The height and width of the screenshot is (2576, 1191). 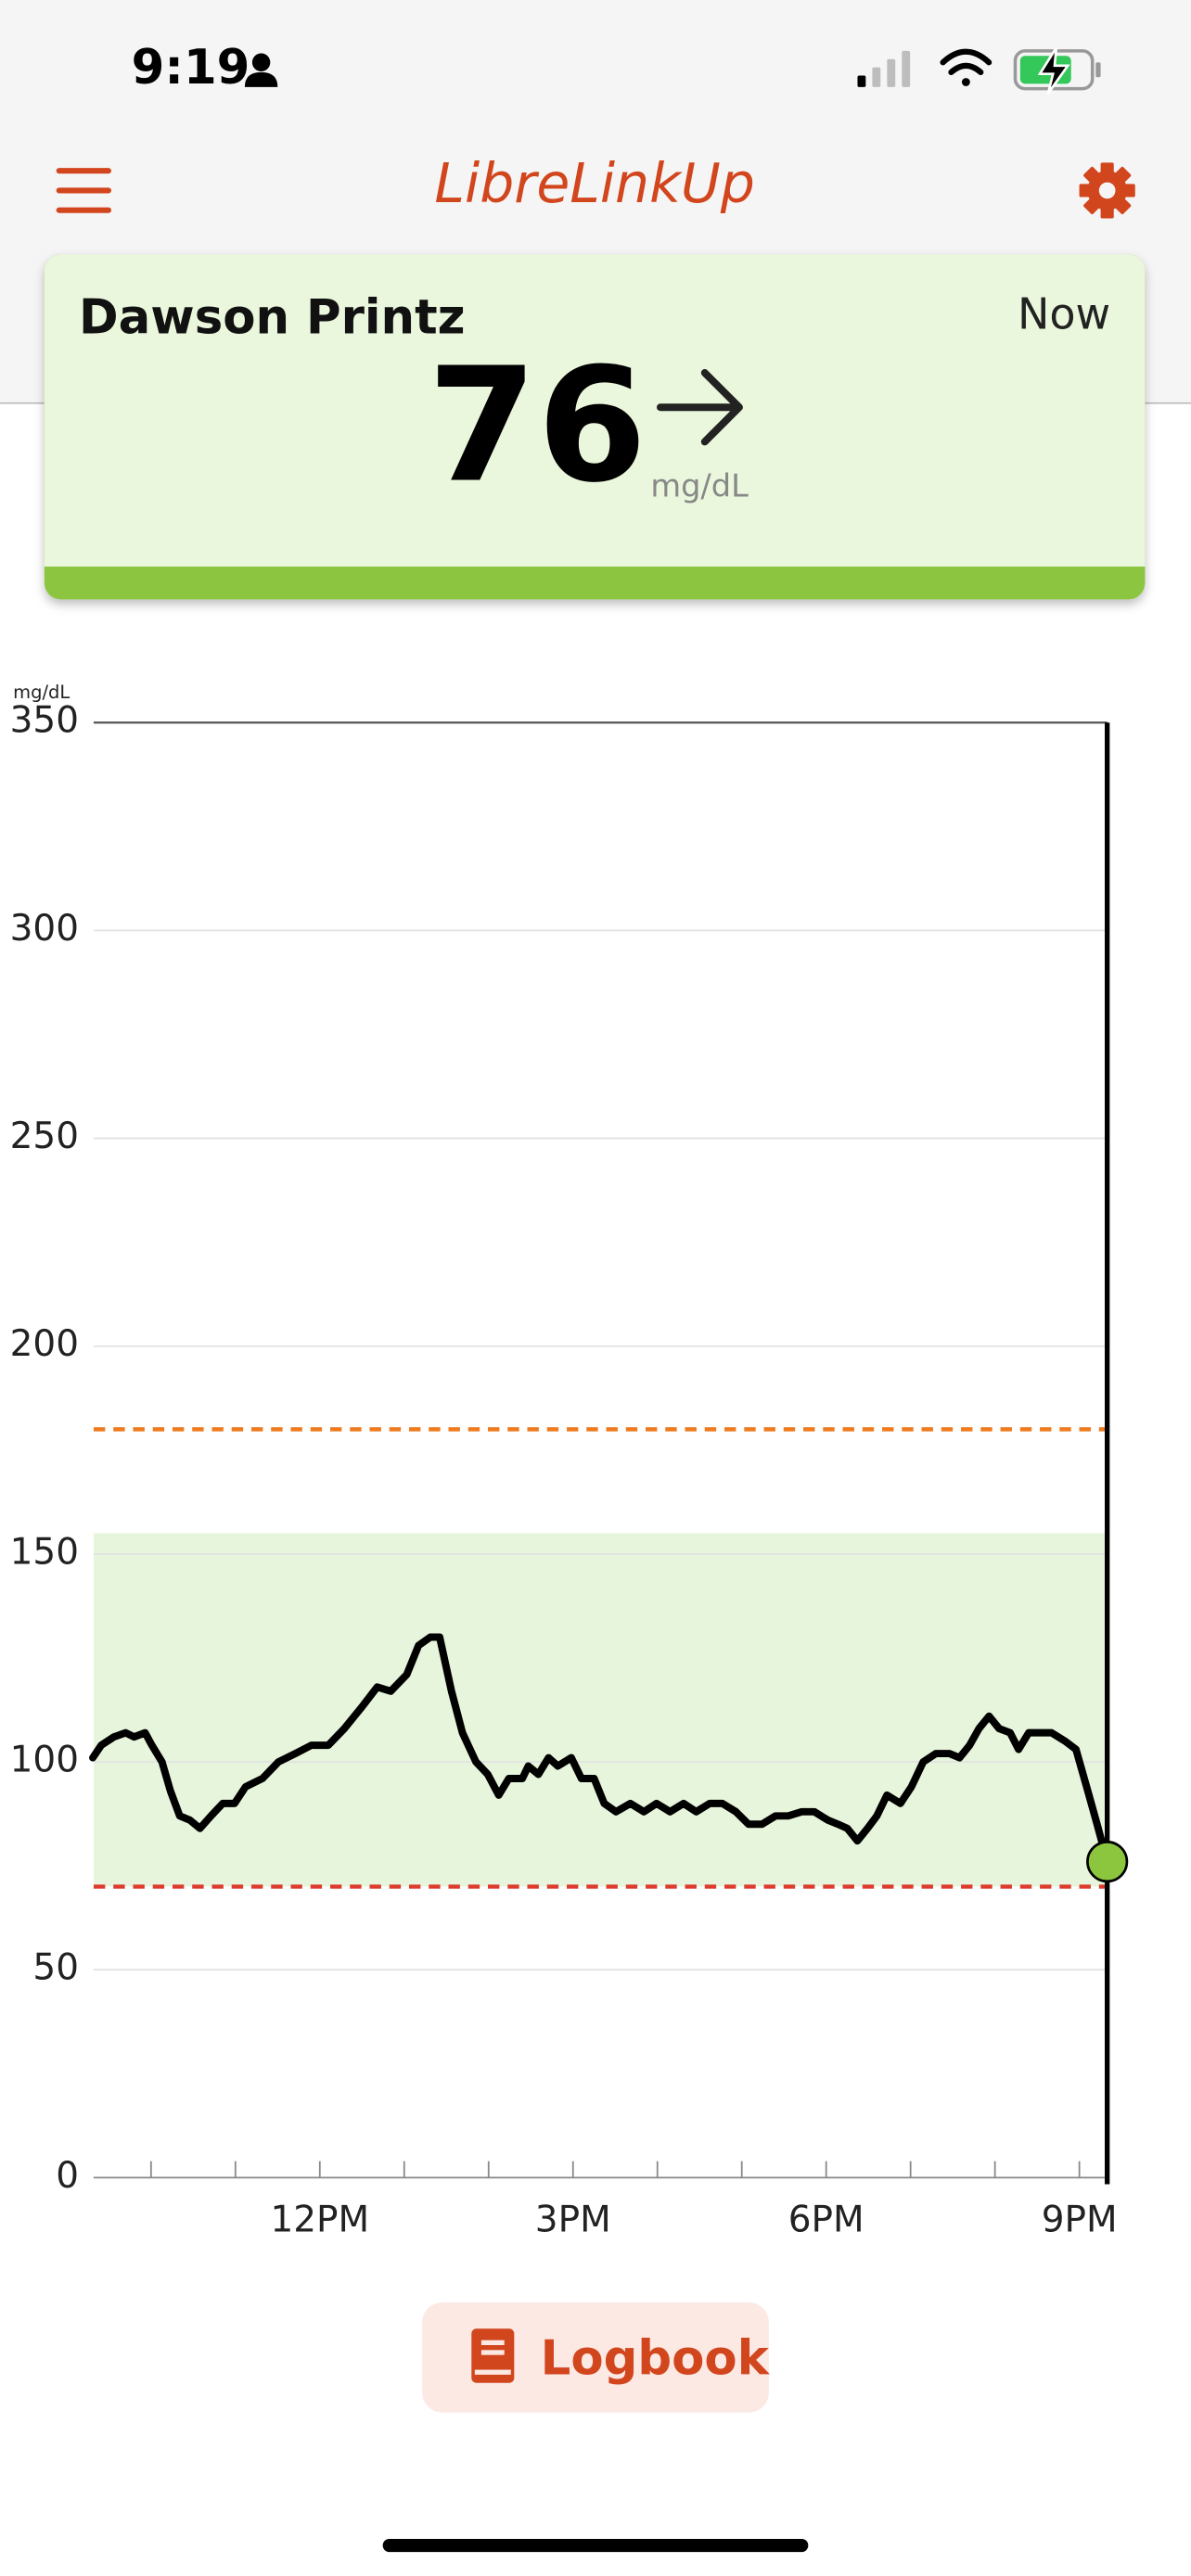 I want to click on y-tick-label: 200, so click(x=44, y=1344).